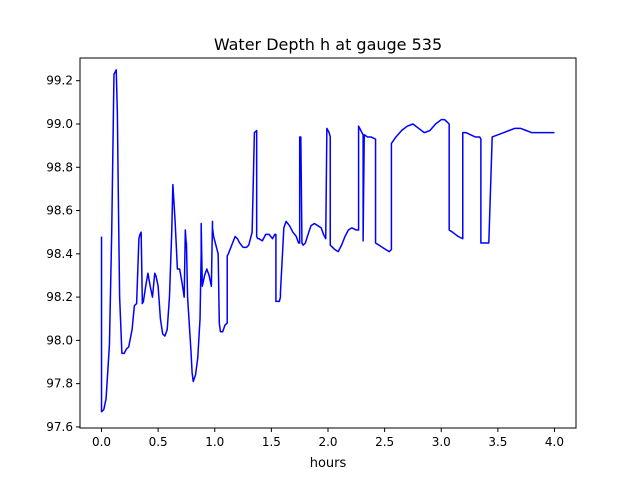 The image size is (640, 485). Describe the element at coordinates (497, 442) in the screenshot. I see `x-tick-label: 3.5` at that location.